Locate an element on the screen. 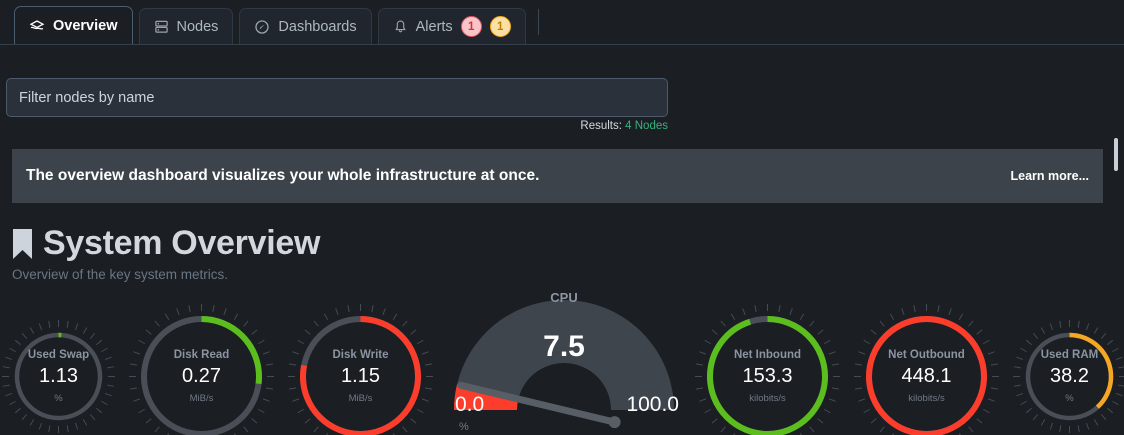 Image resolution: width=1124 pixels, height=435 pixels. page-title: System Overview is located at coordinates (182, 243).